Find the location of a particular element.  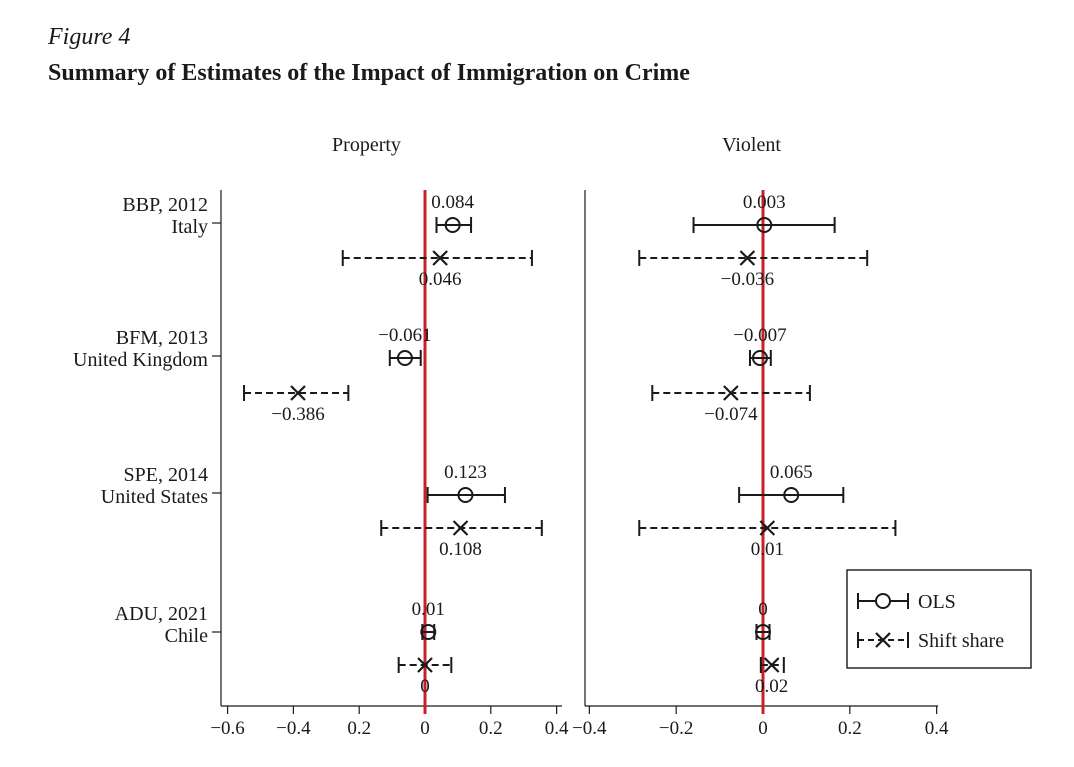

legend-label: OLS is located at coordinates (937, 602).